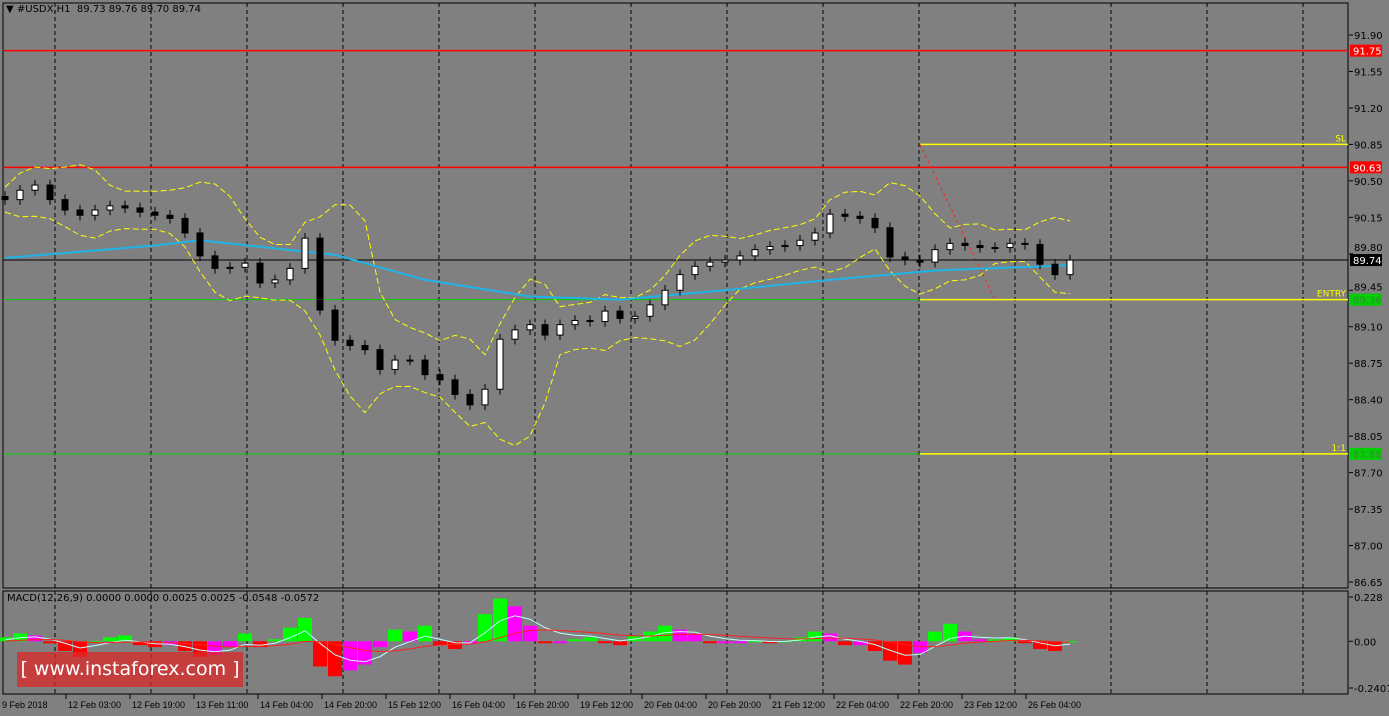 The height and width of the screenshot is (716, 1389). I want to click on ohlc-values: 89.73 89.76 89.70 89.74, so click(138, 9).